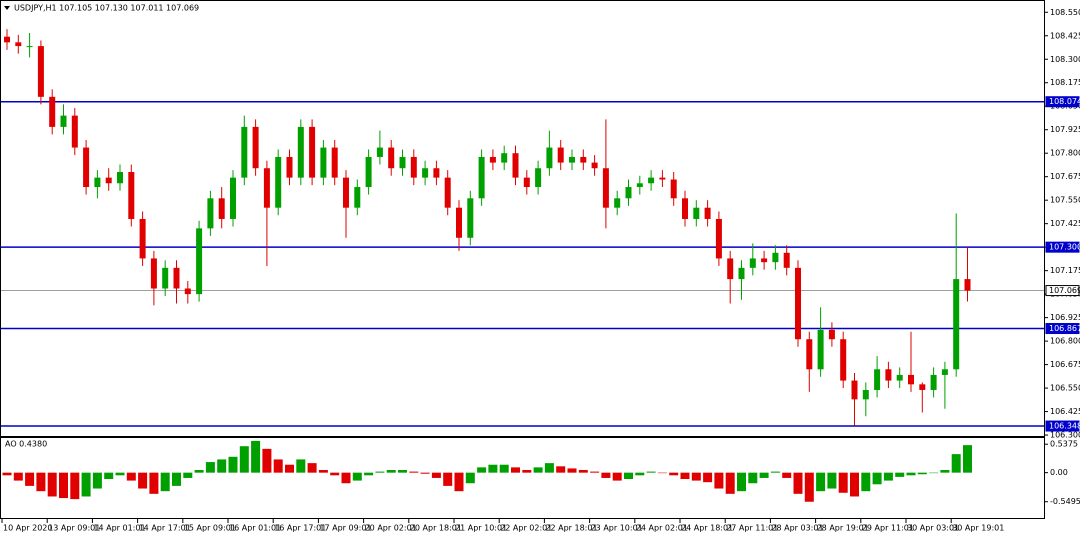 The height and width of the screenshot is (535, 1080). I want to click on x-tick-label: 16 Apr 01:01, so click(255, 528).